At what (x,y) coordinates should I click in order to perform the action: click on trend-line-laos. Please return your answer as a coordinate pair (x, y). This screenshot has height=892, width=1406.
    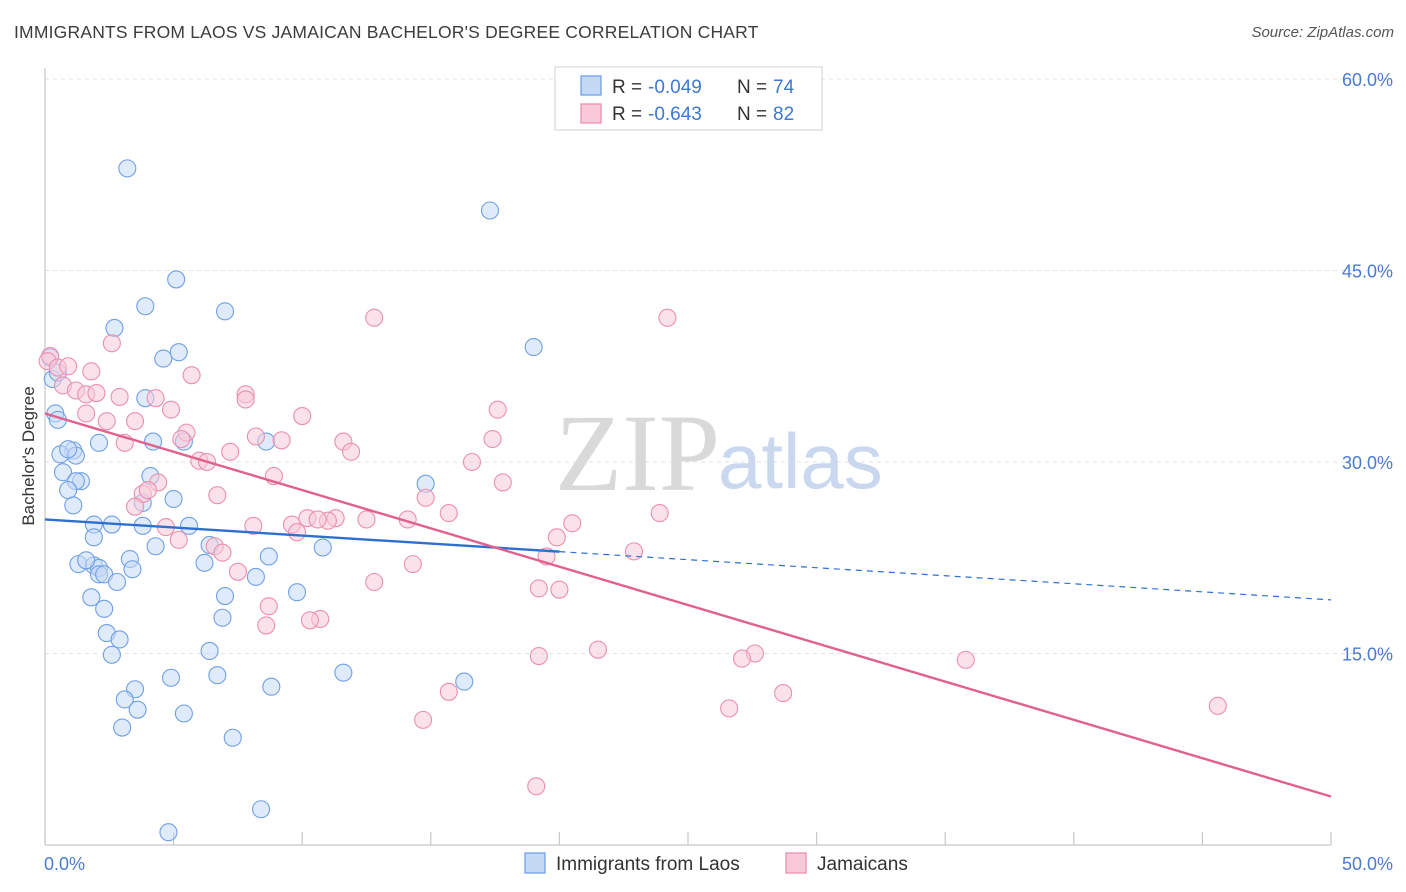
    Looking at the image, I should click on (302, 535).